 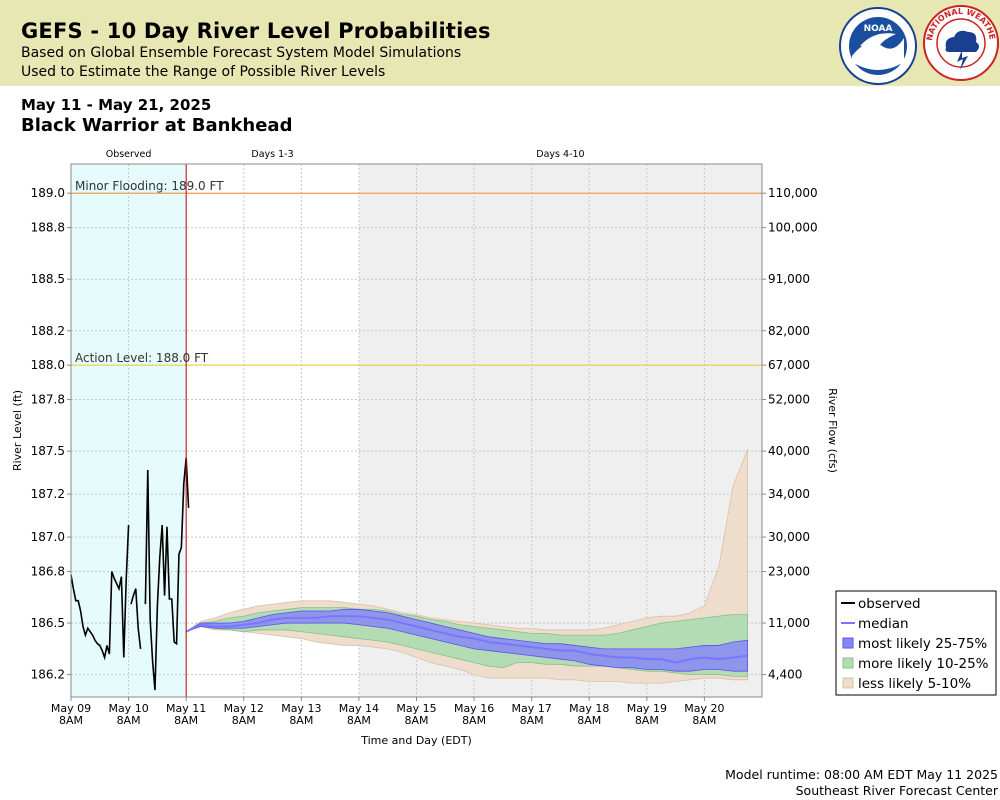 I want to click on x-tick-label-date: May 14, so click(x=359, y=708).